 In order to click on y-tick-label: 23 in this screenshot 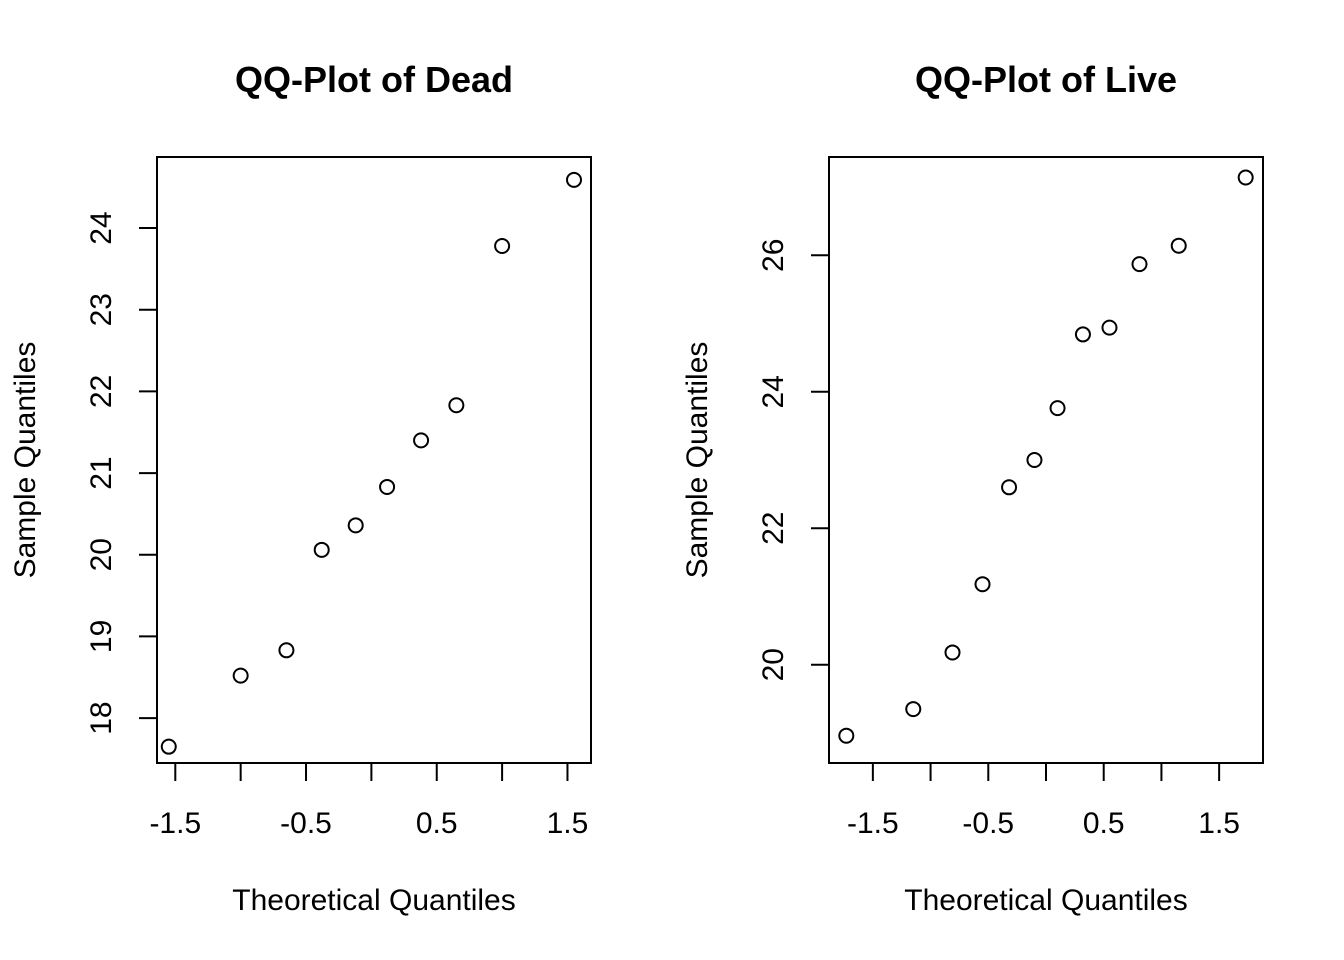, I will do `click(101, 309)`.